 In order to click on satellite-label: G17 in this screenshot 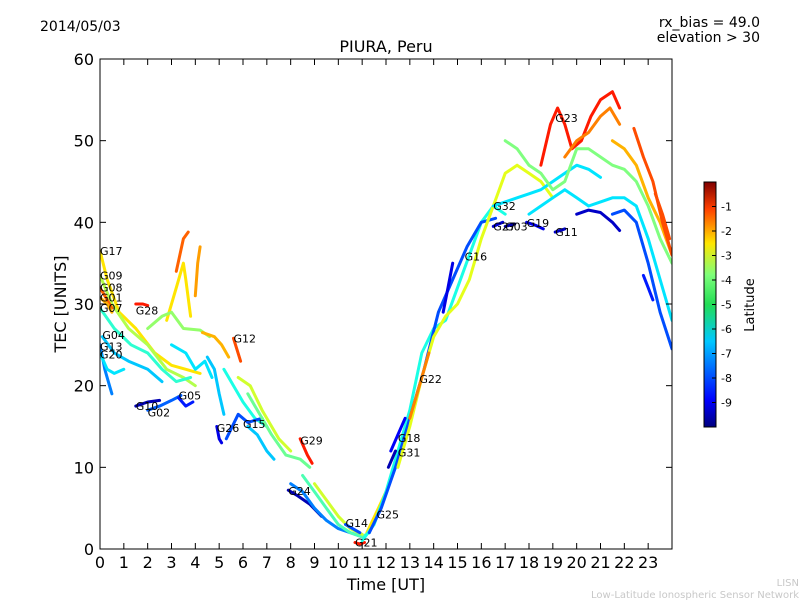, I will do `click(111, 251)`.